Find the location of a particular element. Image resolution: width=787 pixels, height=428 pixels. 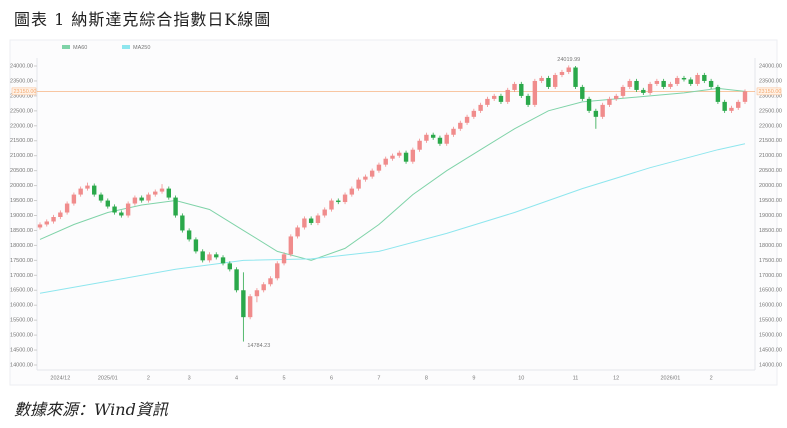

x-tick-label: 8 is located at coordinates (426, 378).